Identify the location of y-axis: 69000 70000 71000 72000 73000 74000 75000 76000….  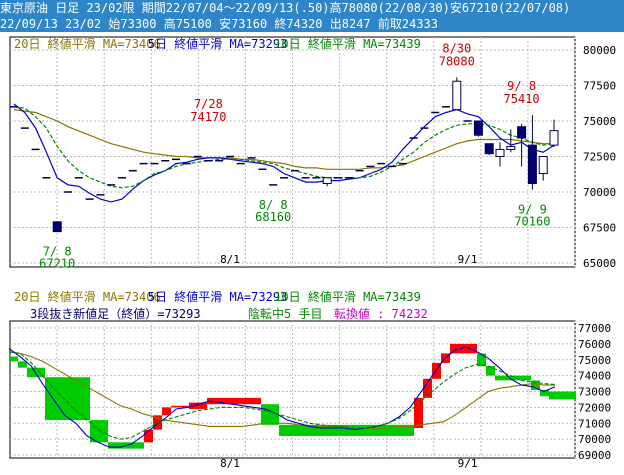
(594, 392).